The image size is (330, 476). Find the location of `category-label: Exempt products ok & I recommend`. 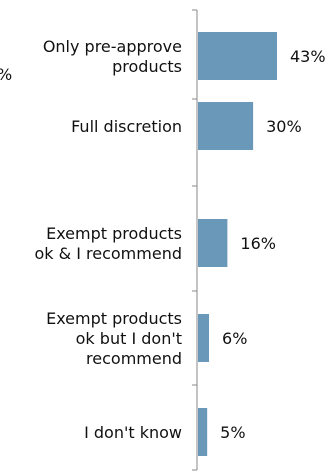

category-label: Exempt products ok & I recommend is located at coordinates (108, 243).